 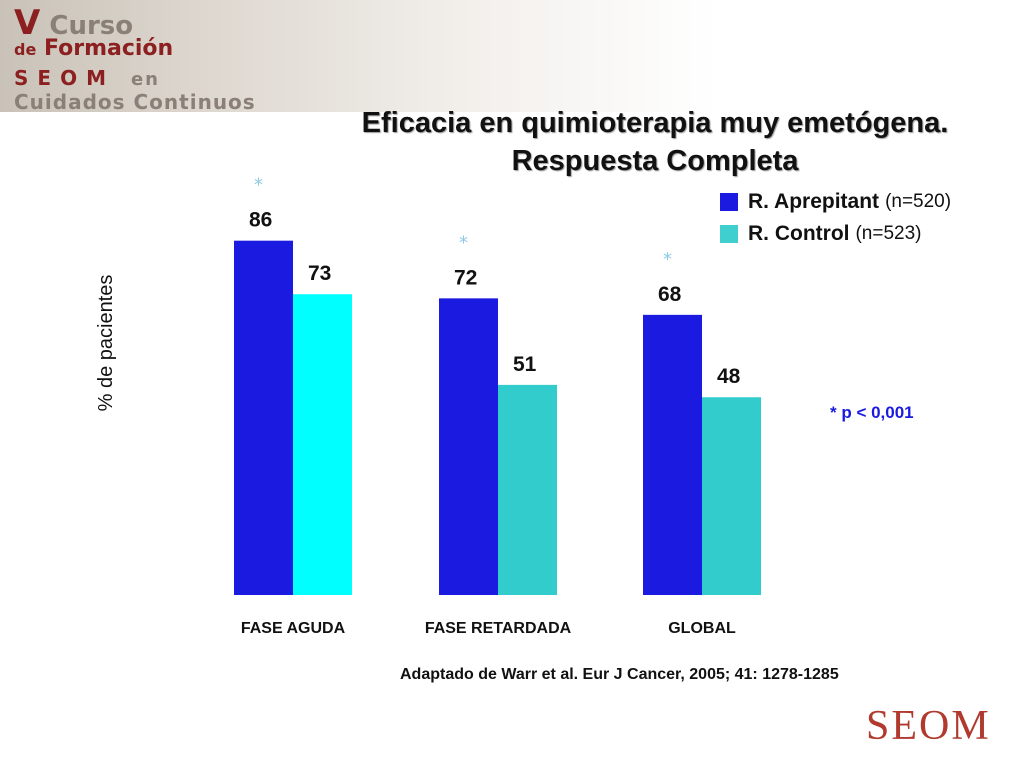 I want to click on header-band, so click(x=512, y=56).